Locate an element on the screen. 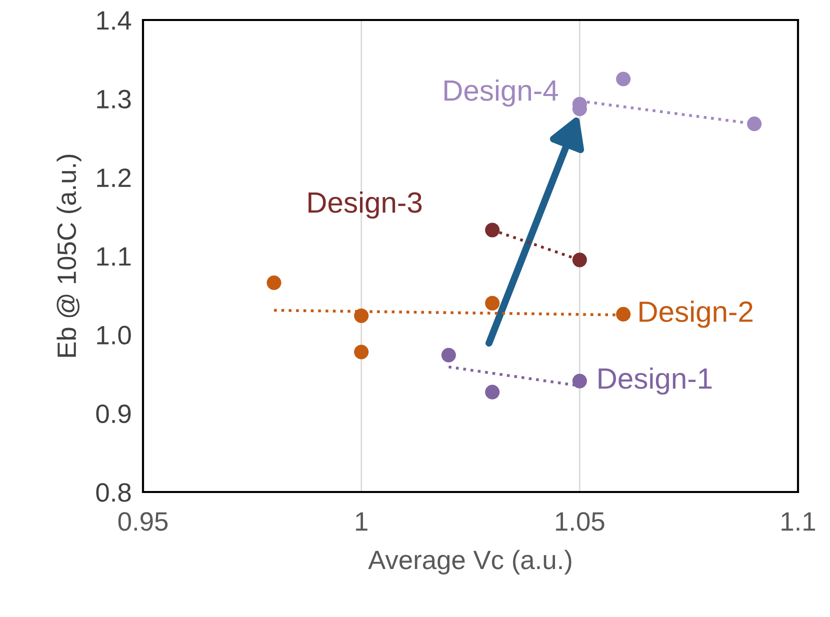  x-tick-label: 0.95 is located at coordinates (143, 521).